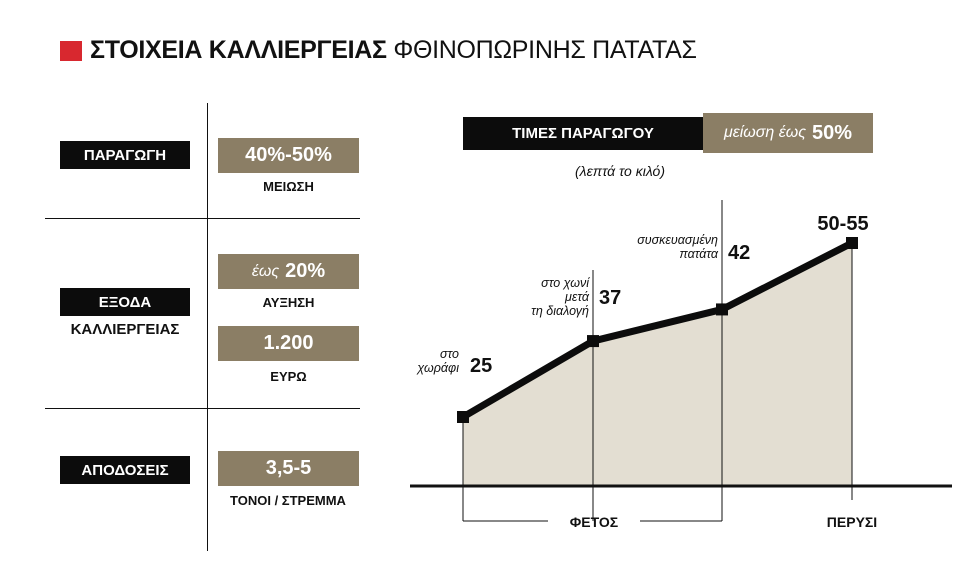 This screenshot has width=960, height=576. I want to click on title-normal: ΦΘΙΝΟΠΩΡΙΝΗΣ ΠΑΤΑΤΑΣ, so click(545, 50).